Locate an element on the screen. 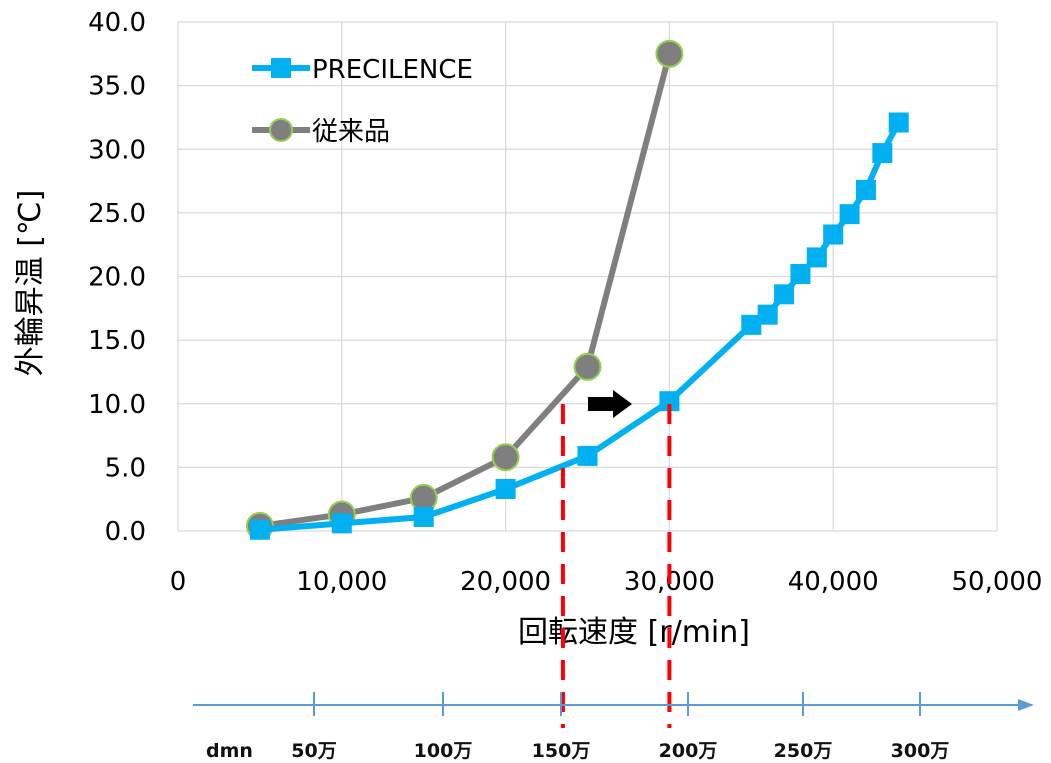  dmn-axis-label: dmn is located at coordinates (229, 751).